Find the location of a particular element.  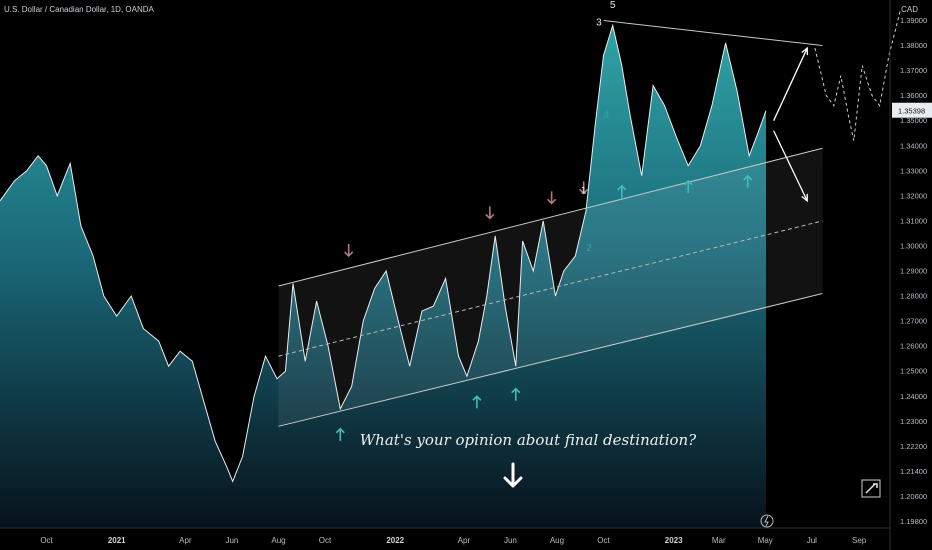

wave-label-3: 4 is located at coordinates (607, 115).